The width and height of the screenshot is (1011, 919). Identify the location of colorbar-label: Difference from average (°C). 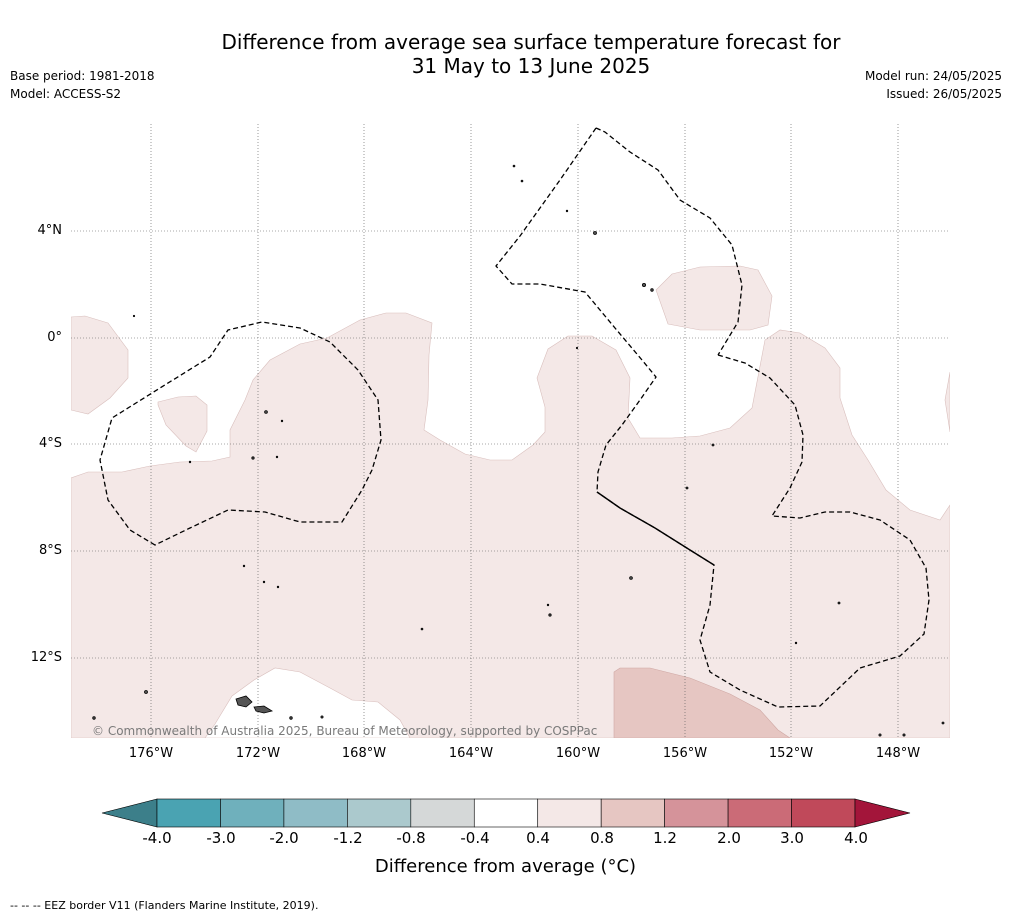
(505, 866).